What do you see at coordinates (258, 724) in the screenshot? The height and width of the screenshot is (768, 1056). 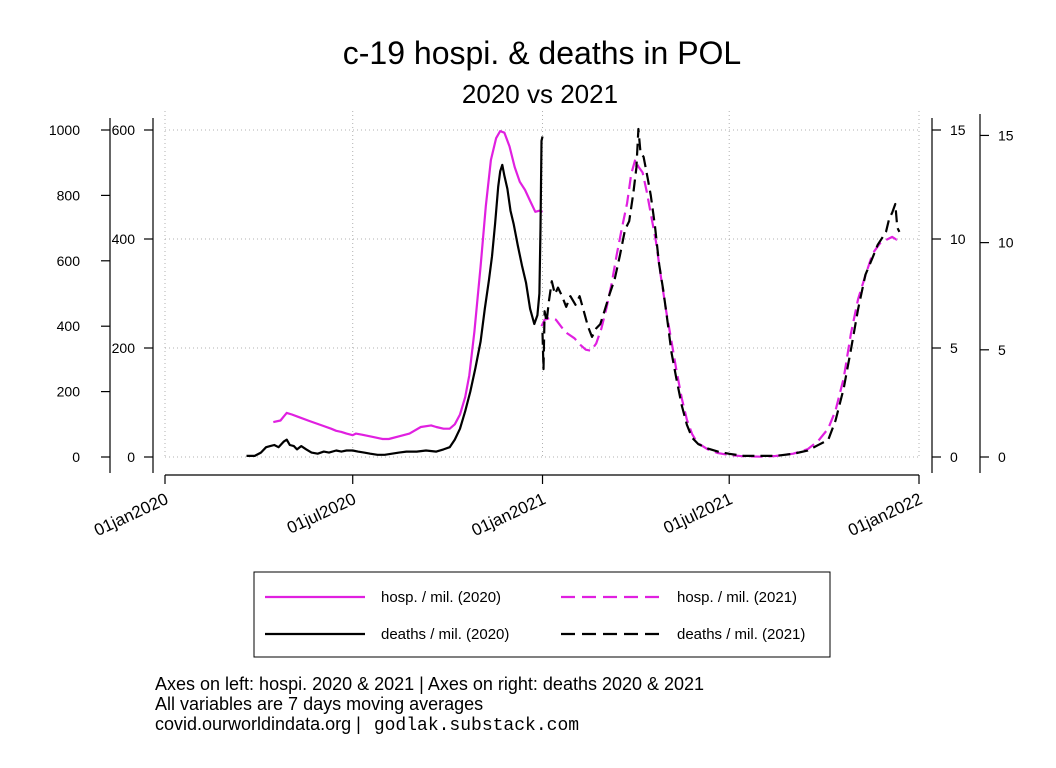 I see `source-text: covid.ourworldindata.org |` at bounding box center [258, 724].